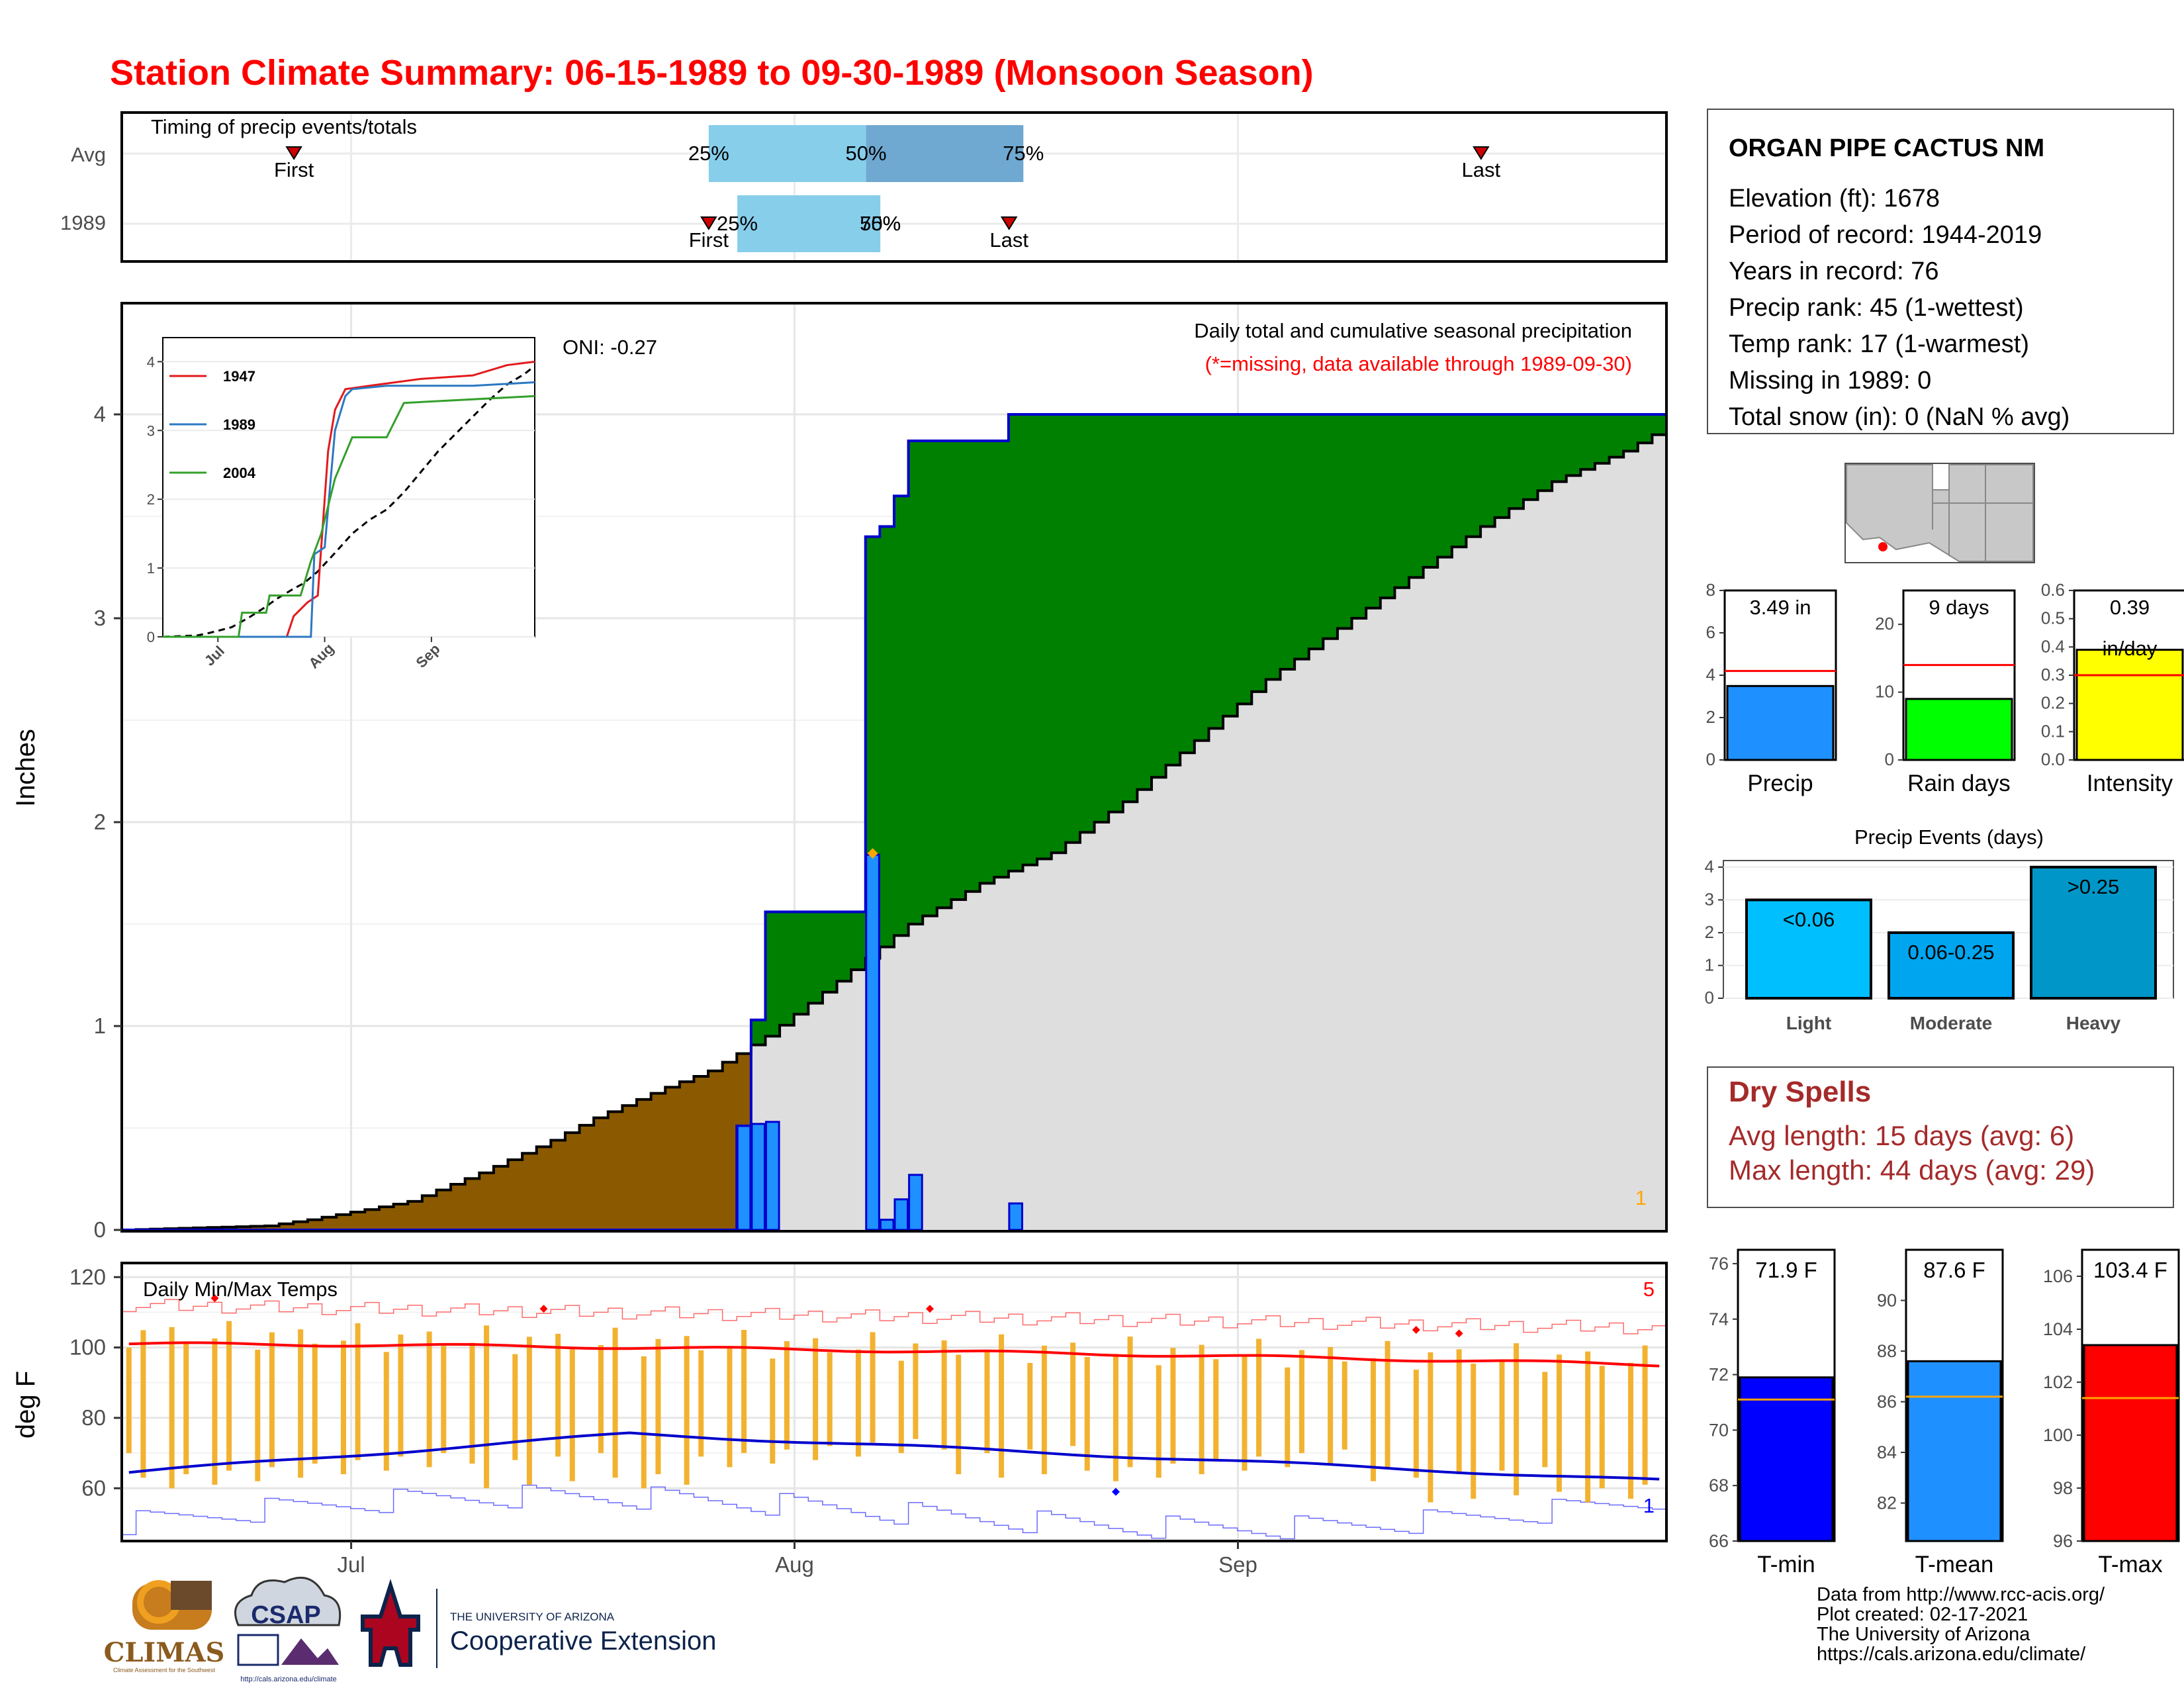  Describe the element at coordinates (1780, 722) in the screenshot. I see `mini-bar-precip` at that location.